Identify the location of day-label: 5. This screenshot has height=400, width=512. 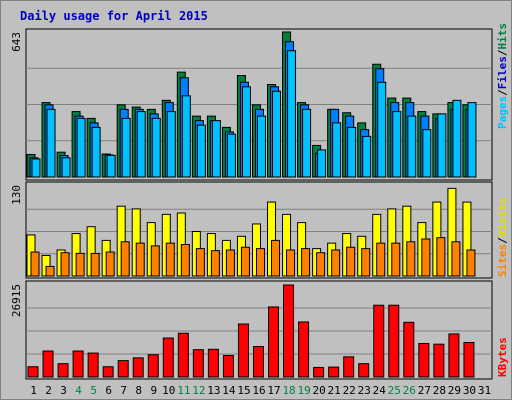
(93, 390).